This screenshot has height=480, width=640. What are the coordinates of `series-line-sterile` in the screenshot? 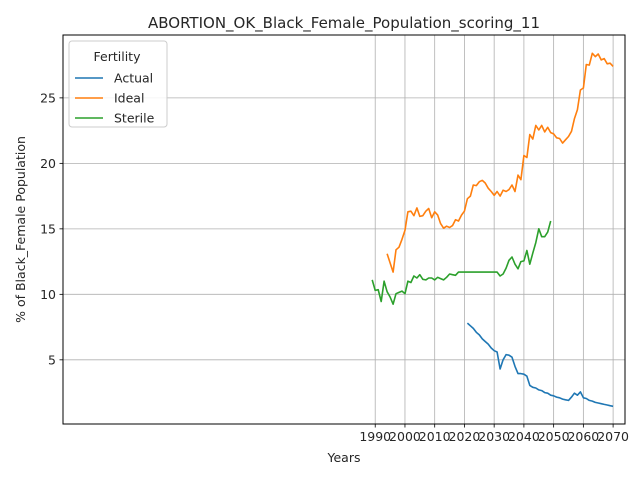 It's located at (461, 263).